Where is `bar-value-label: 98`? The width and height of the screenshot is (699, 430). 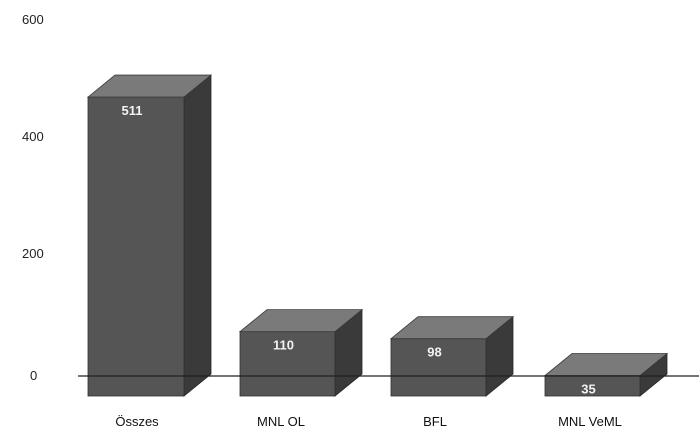
bar-value-label: 98 is located at coordinates (434, 352).